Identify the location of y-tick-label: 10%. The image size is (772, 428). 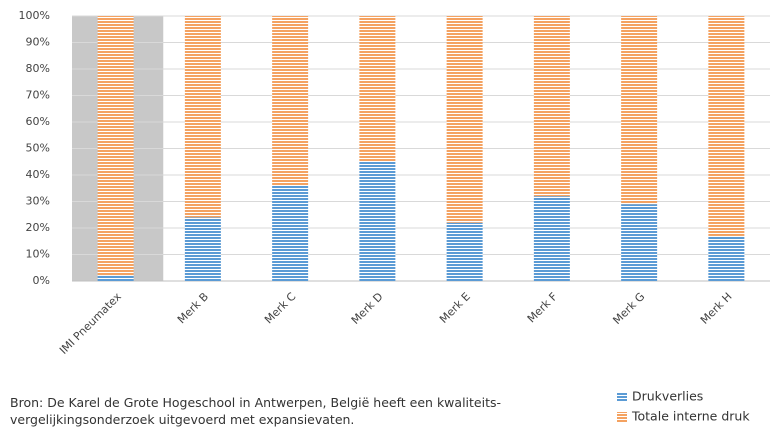
(38, 254).